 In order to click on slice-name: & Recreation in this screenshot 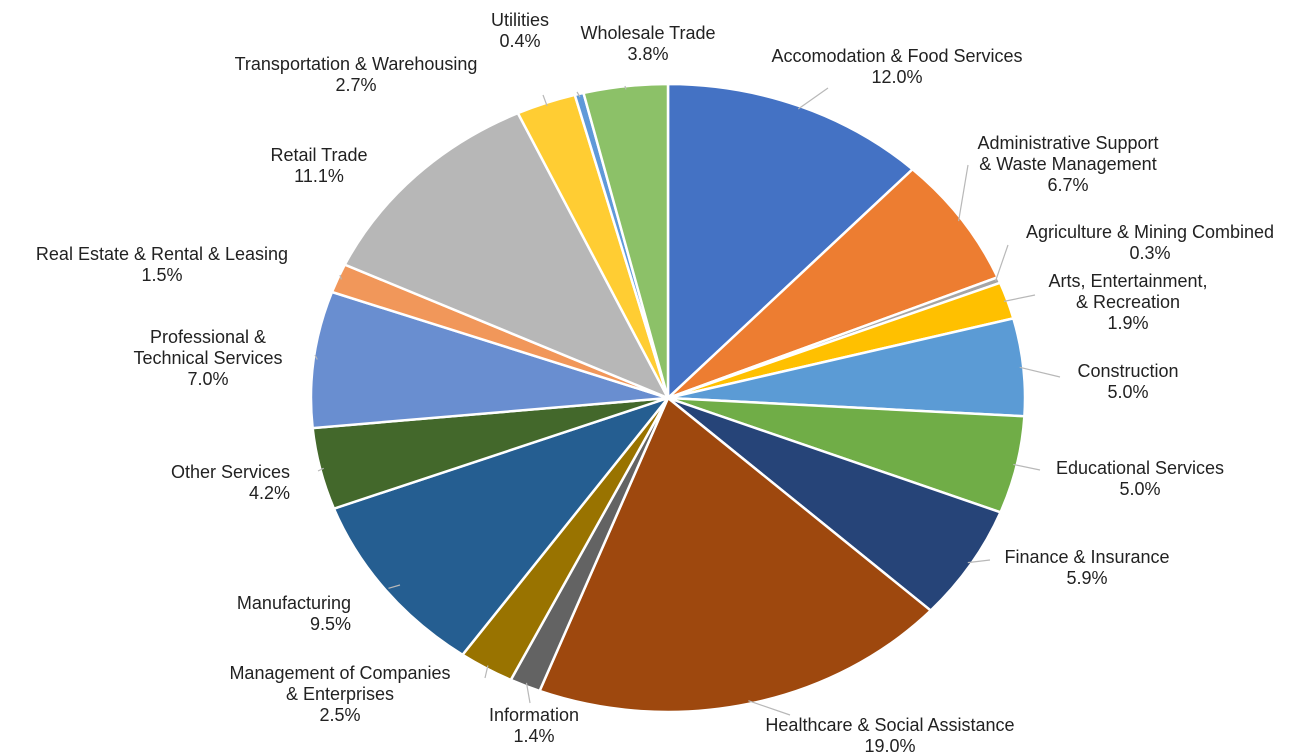, I will do `click(1128, 302)`.